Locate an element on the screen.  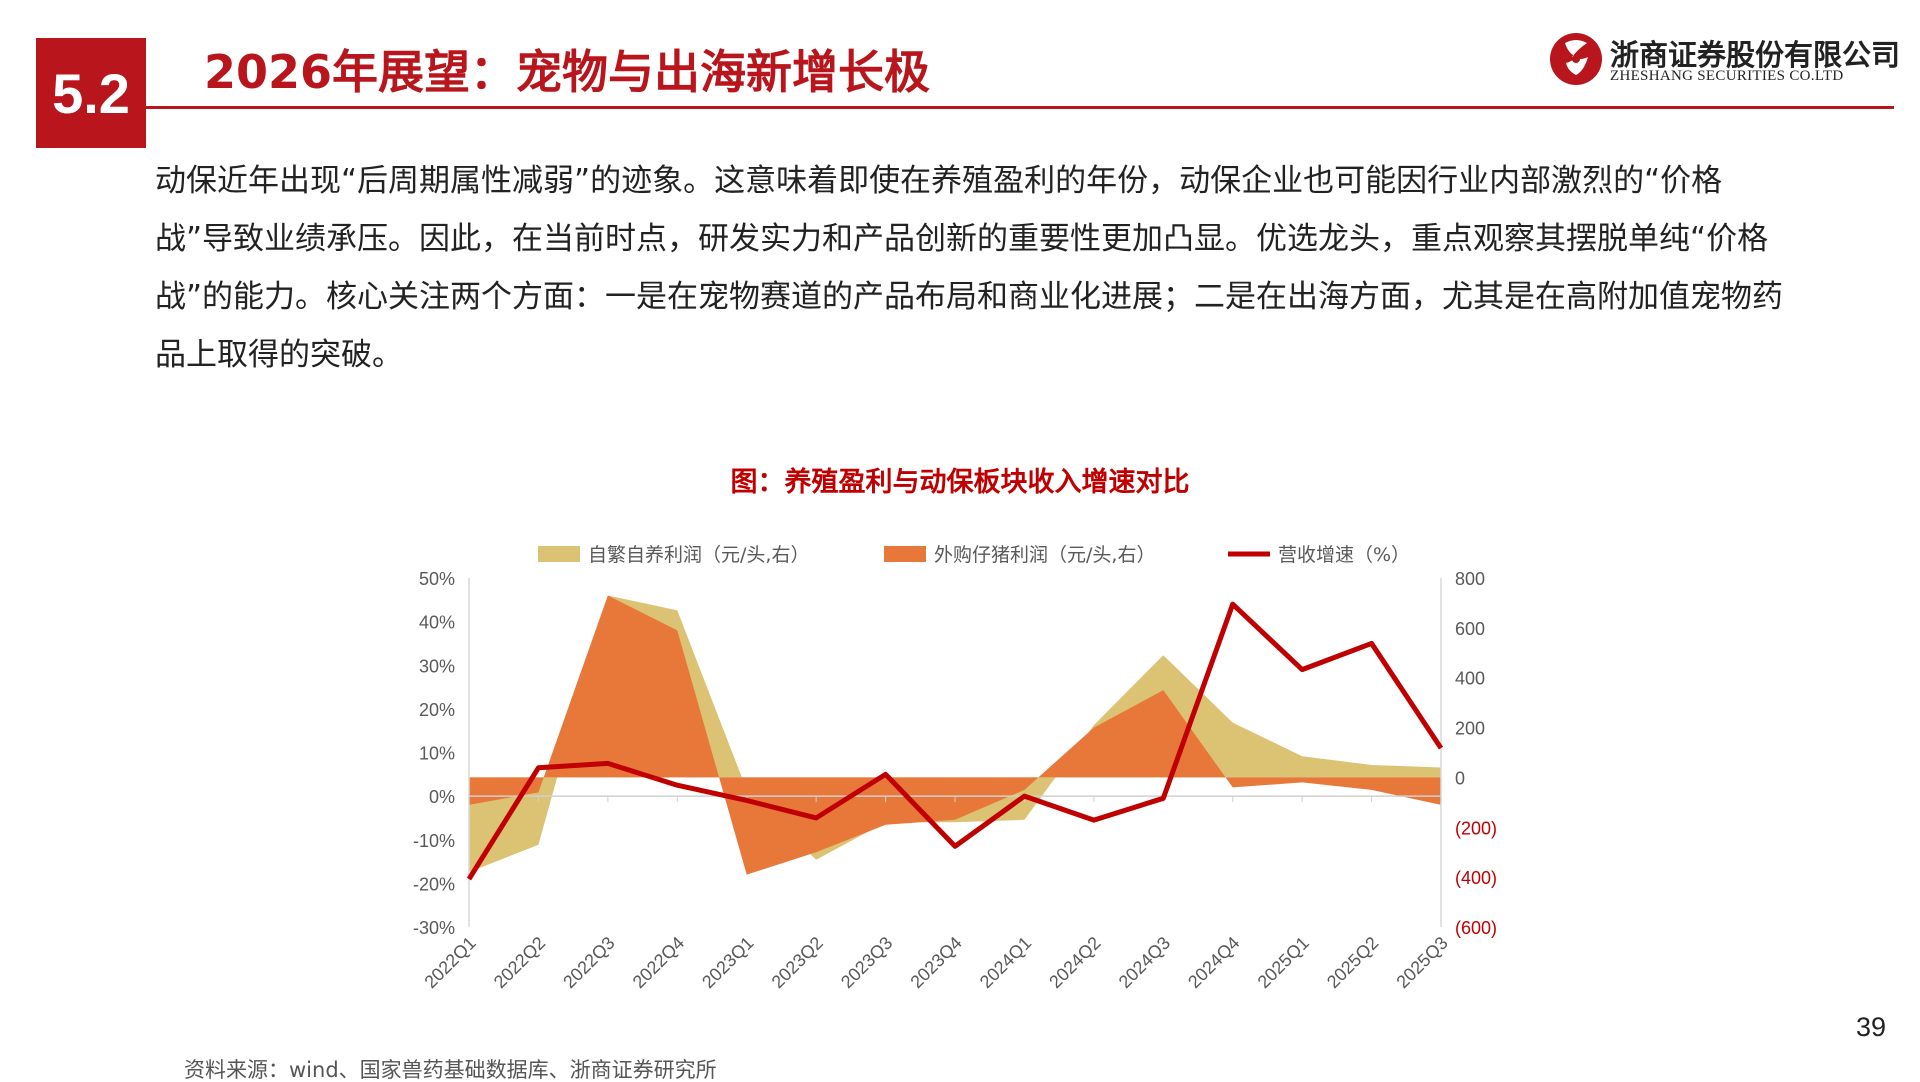
logo-mark-icon is located at coordinates (1576, 59).